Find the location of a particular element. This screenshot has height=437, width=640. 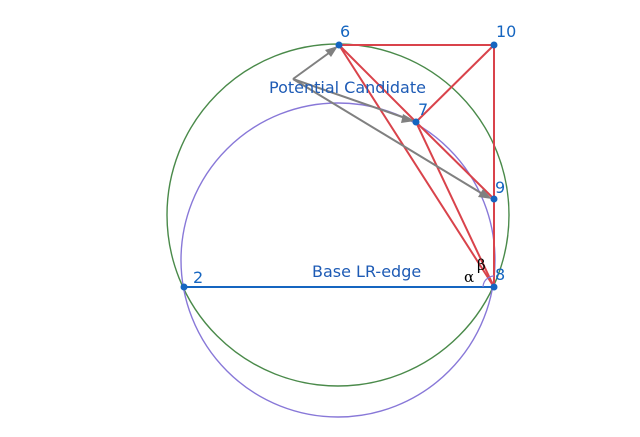

angle-beta-arc is located at coordinates (491, 277).